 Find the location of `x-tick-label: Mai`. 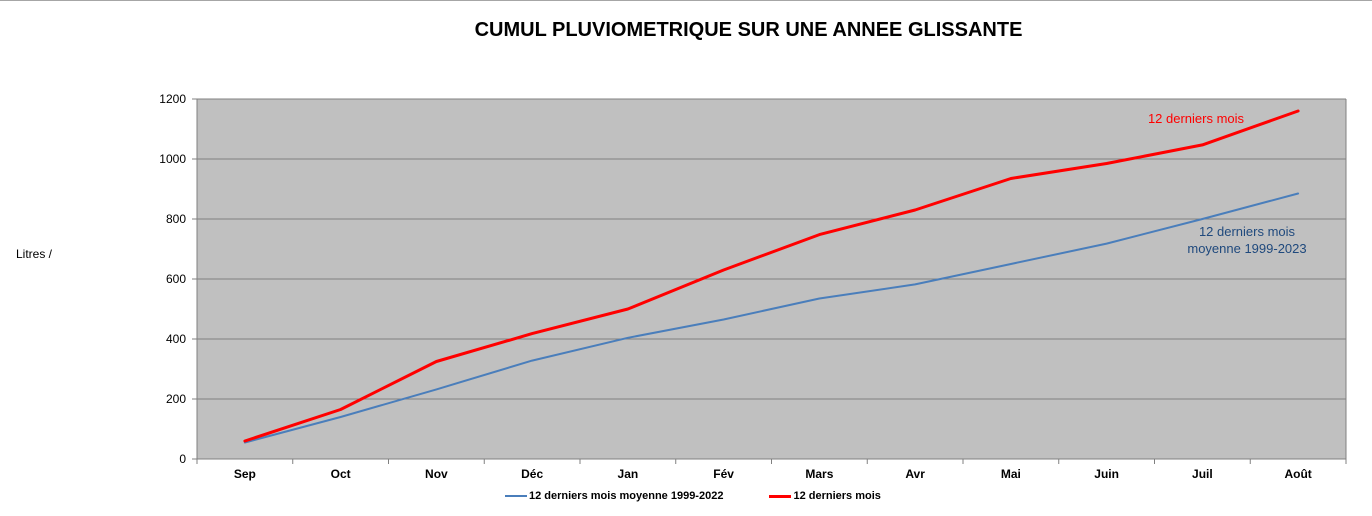

x-tick-label: Mai is located at coordinates (1011, 474).